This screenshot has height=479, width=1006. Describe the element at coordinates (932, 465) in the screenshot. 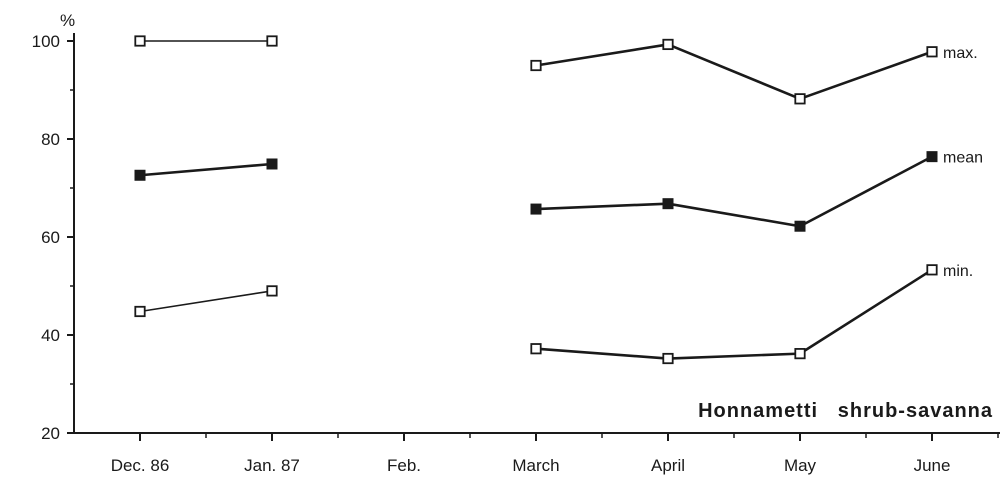

I see `x-tick-label: June` at that location.